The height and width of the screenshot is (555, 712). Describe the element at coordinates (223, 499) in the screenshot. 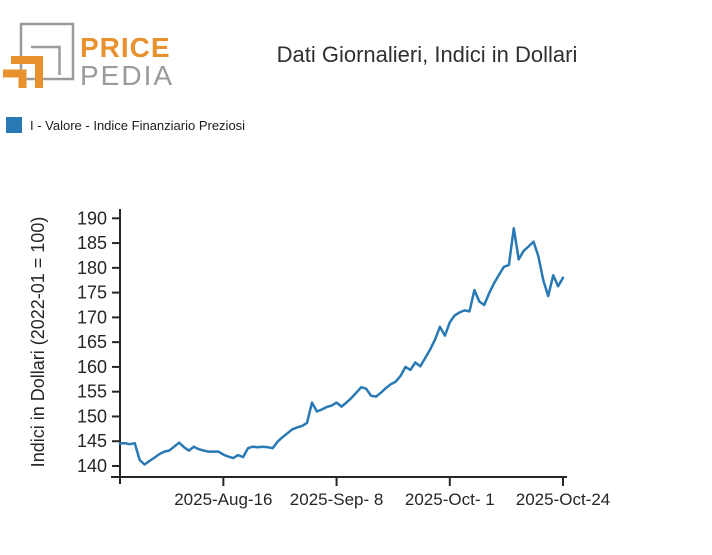

I see `x-tick-label: 2025-Aug-16` at that location.